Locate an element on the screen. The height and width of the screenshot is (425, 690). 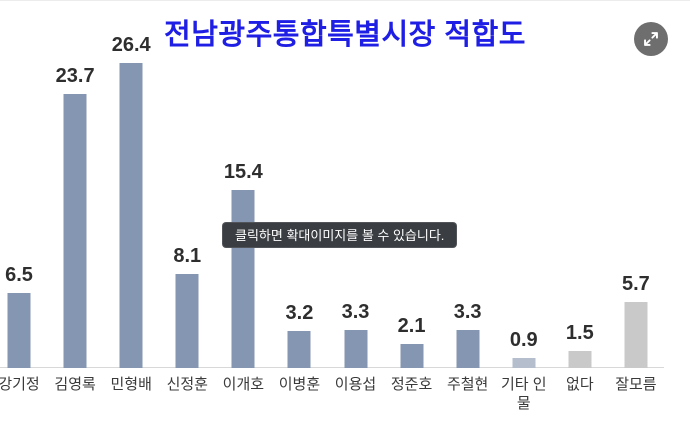
bar-value-label: 1.5 is located at coordinates (579, 333).